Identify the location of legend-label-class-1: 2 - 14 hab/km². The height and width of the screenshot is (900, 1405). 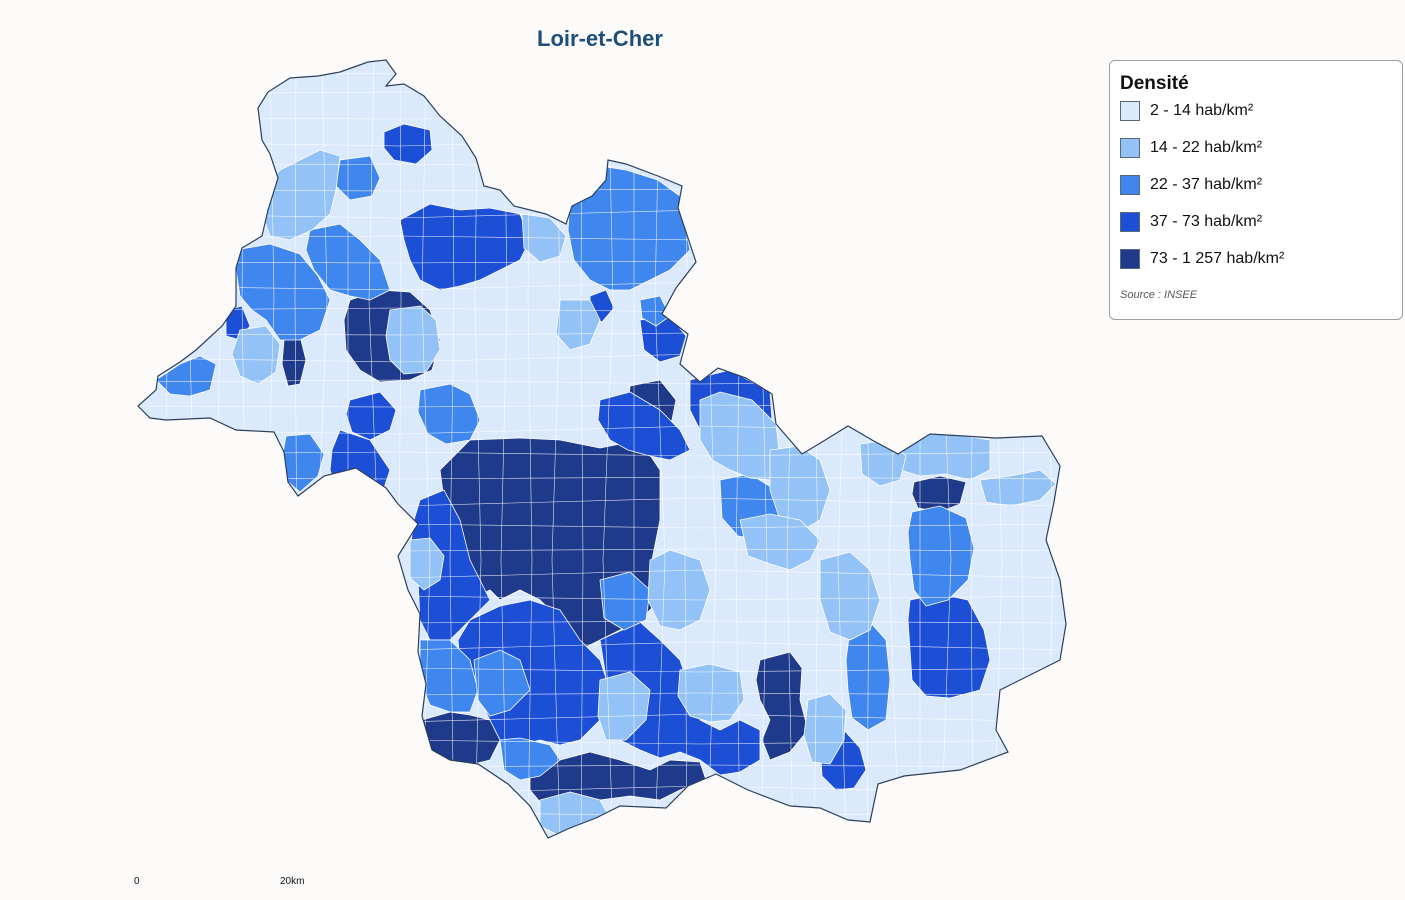
(1202, 110).